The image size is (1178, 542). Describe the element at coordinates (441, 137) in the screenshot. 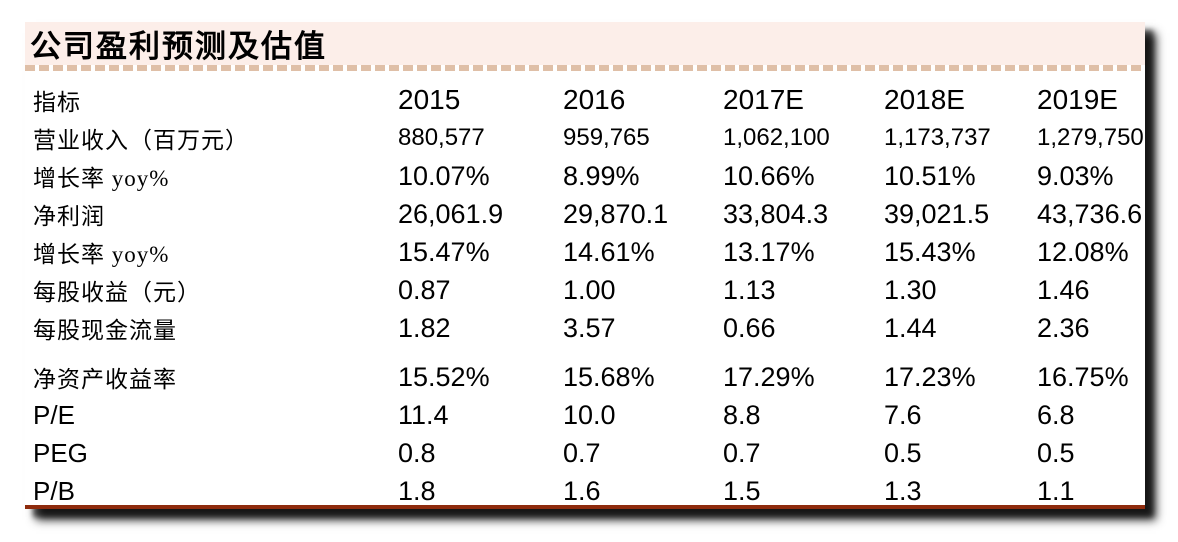

I see `cell-value: 880,577` at that location.